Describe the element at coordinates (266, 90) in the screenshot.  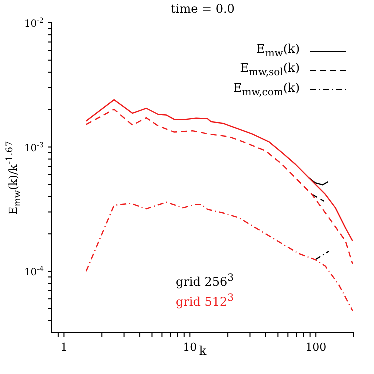
I see `legend-label: E$_{mw,com}$(k)` at that location.